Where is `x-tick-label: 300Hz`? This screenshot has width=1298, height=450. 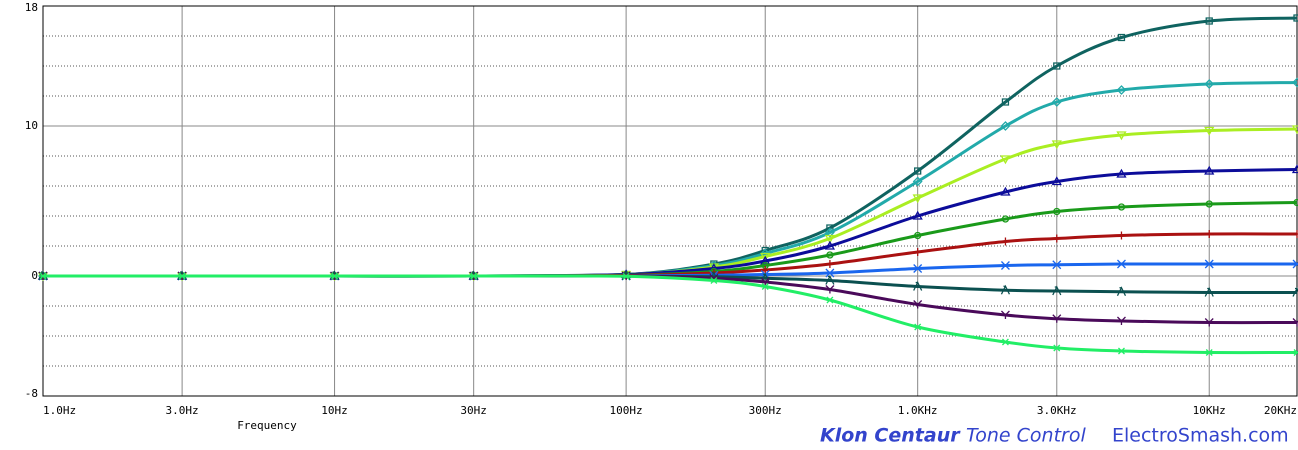
x-tick-label: 300Hz is located at coordinates (765, 410).